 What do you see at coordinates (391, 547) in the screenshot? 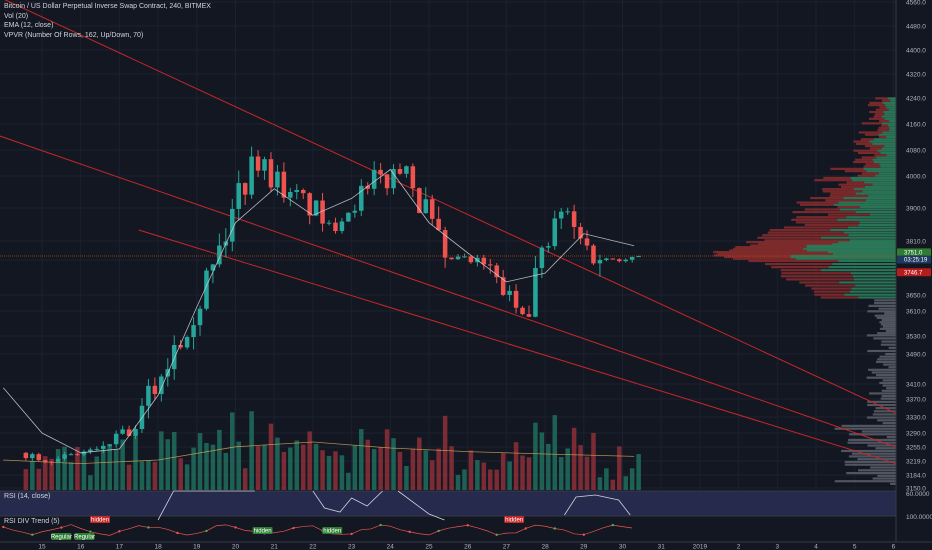
I see `time-tick-label: 24` at bounding box center [391, 547].